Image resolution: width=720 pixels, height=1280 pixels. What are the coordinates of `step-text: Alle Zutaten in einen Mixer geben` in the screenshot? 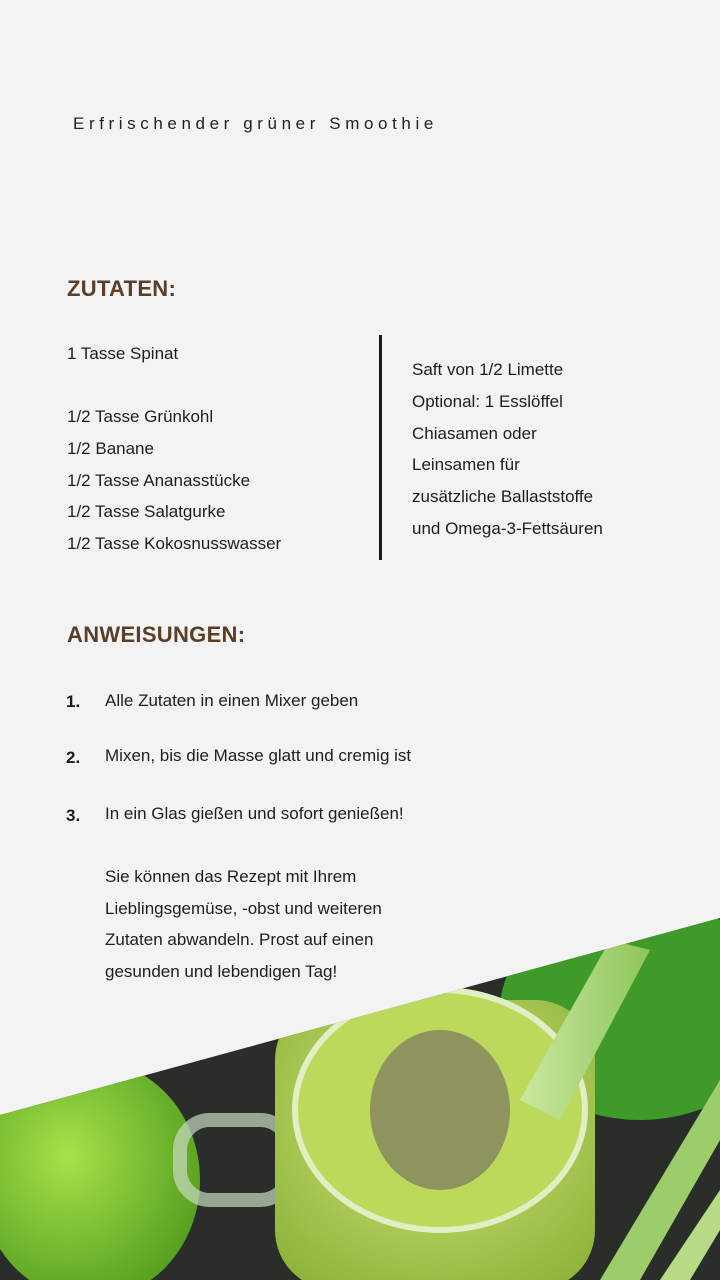 It's located at (232, 700).